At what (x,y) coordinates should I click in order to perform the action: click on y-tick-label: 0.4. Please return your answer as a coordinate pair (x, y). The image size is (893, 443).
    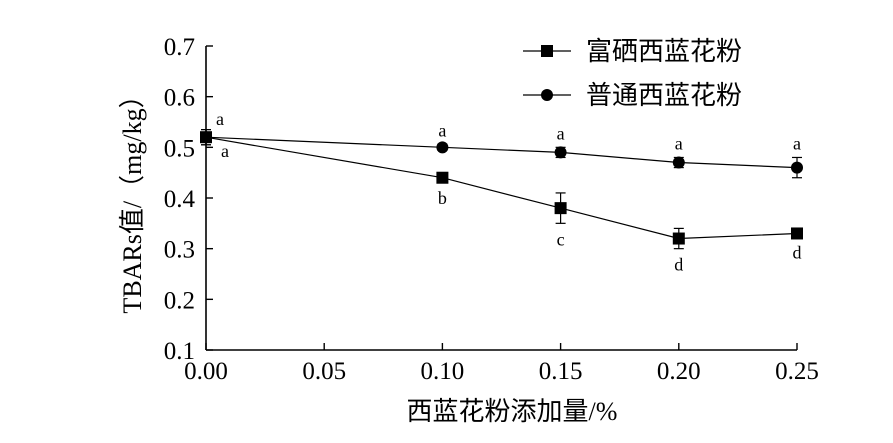
    Looking at the image, I should click on (180, 199).